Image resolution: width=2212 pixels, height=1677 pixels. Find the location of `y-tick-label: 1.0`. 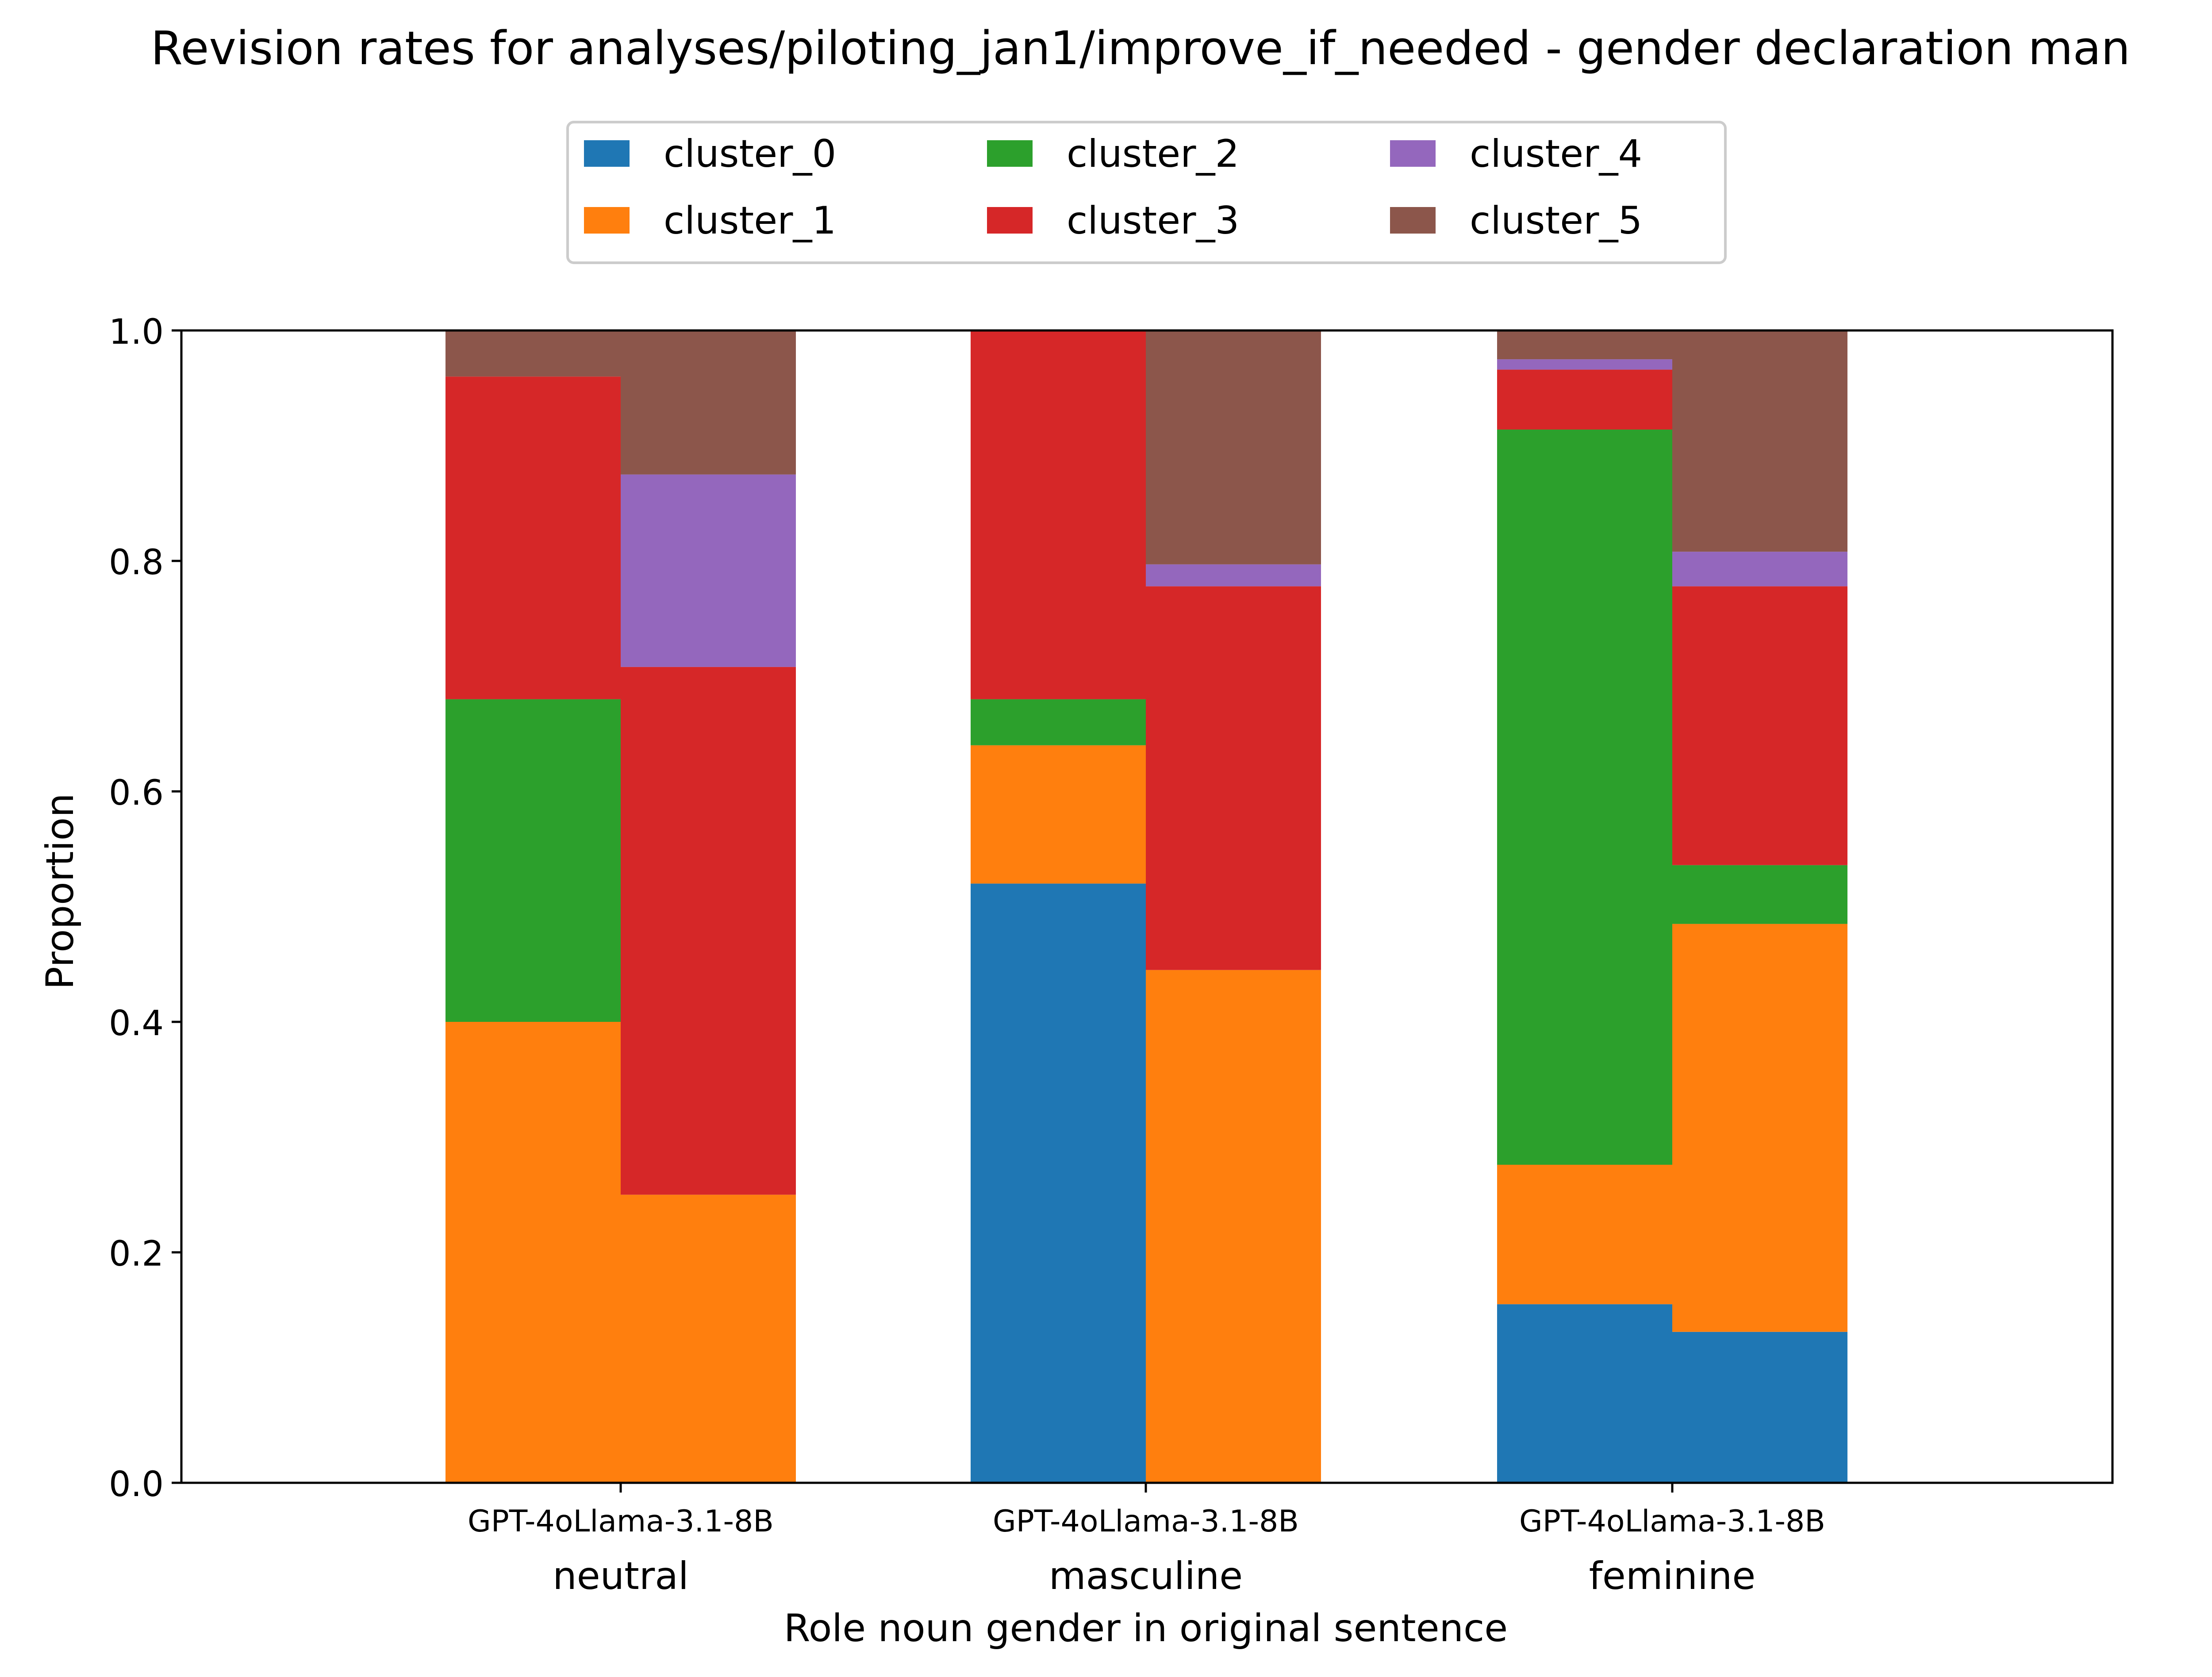

y-tick-label: 1.0 is located at coordinates (137, 332).